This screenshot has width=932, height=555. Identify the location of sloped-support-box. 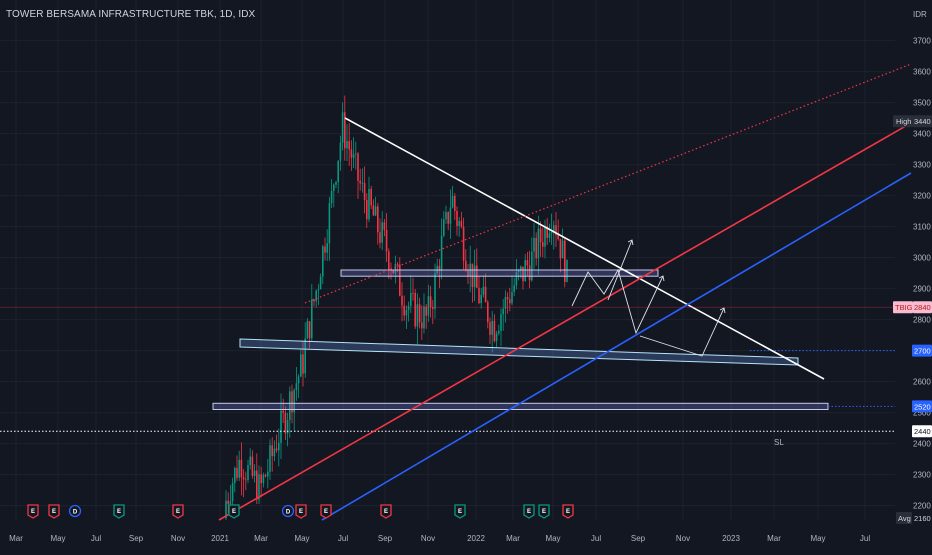
(519, 352).